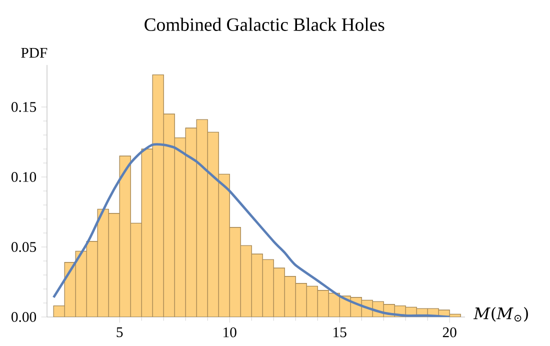 The image size is (550, 346). Describe the element at coordinates (24, 107) in the screenshot. I see `y-tick-label: 0.15` at that location.